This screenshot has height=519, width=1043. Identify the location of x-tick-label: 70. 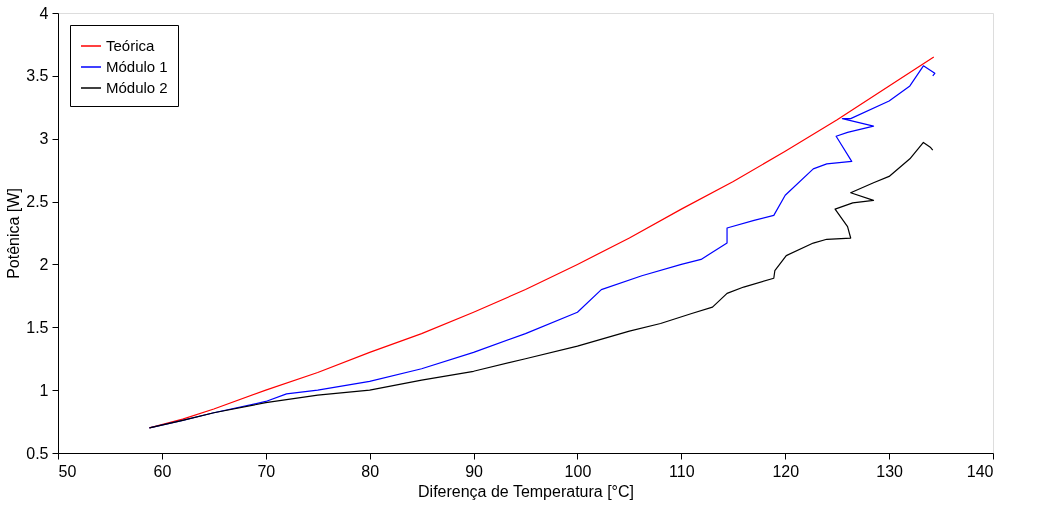
(266, 471).